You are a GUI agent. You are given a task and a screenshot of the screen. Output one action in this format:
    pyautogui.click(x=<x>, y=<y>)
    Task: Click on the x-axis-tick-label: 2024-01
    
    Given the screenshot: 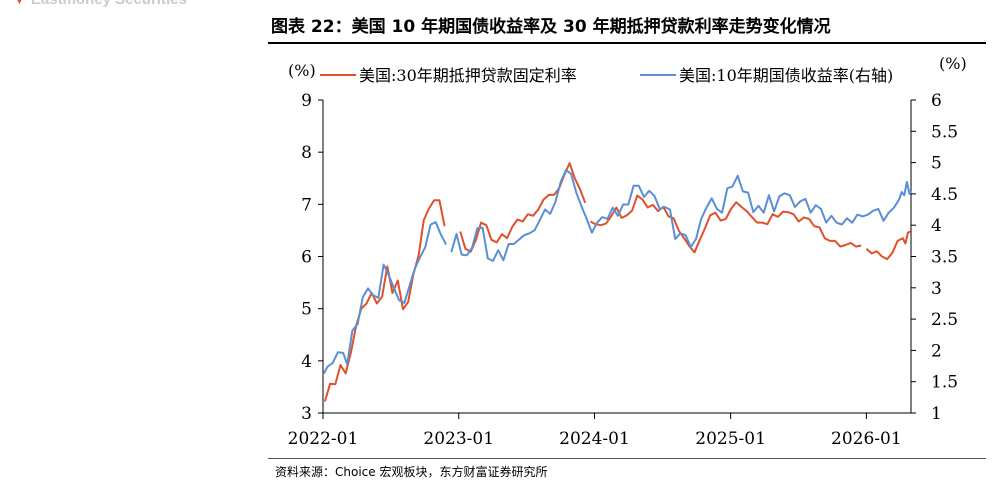 What is the action you would take?
    pyautogui.click(x=594, y=439)
    